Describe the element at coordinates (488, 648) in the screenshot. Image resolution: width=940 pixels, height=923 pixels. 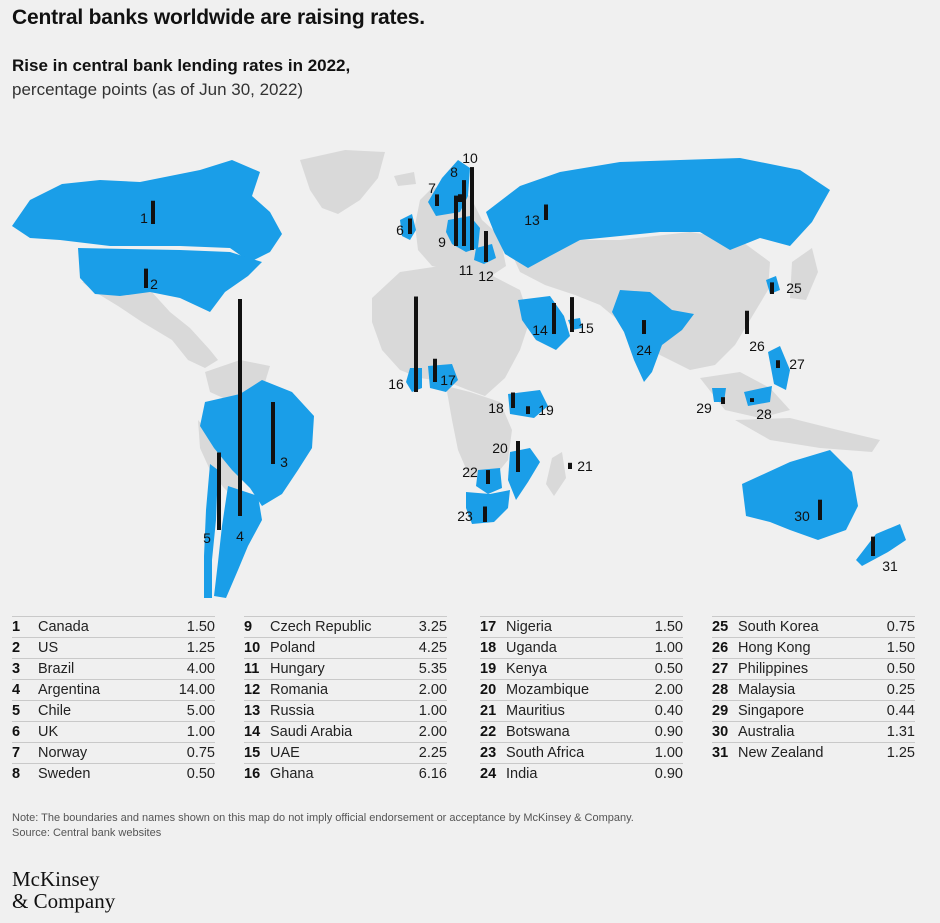
I see `legend-number: 18` at that location.